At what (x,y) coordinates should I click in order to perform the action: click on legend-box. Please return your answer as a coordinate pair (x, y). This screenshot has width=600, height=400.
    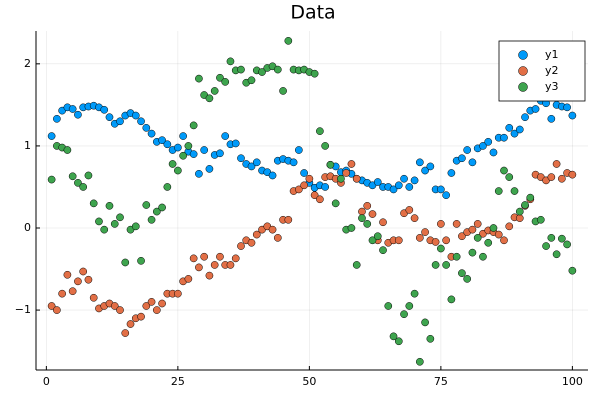
    Looking at the image, I should click on (542, 71).